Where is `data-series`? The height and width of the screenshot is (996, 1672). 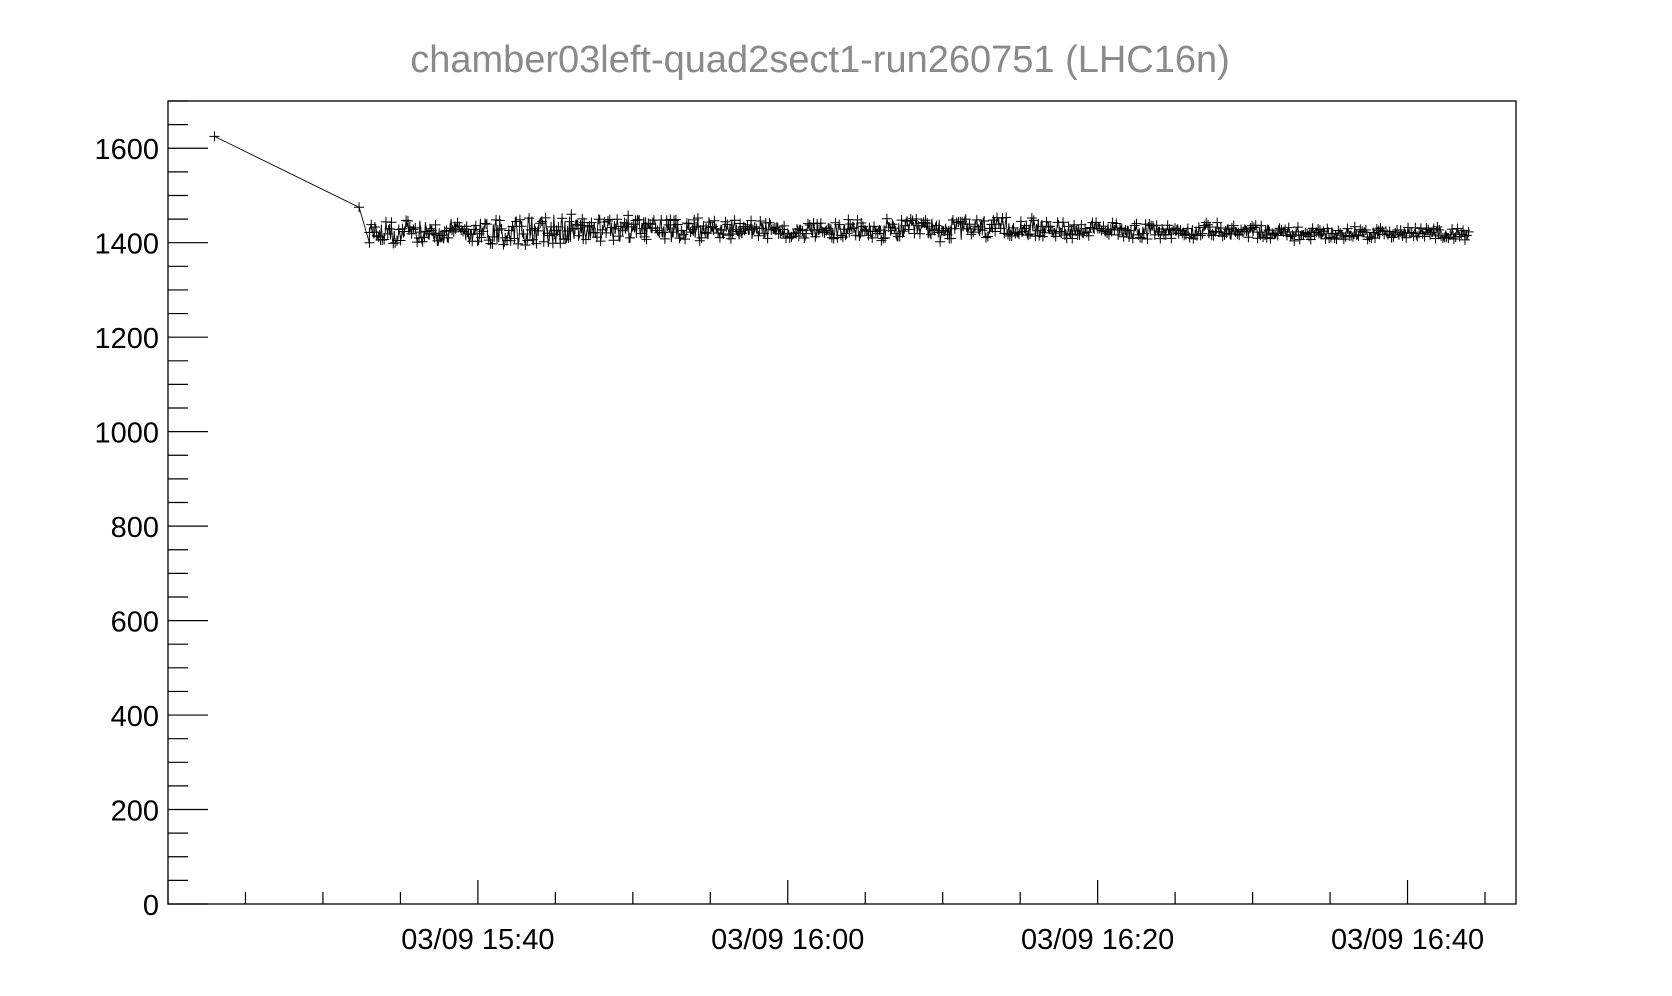
data-series is located at coordinates (841, 190).